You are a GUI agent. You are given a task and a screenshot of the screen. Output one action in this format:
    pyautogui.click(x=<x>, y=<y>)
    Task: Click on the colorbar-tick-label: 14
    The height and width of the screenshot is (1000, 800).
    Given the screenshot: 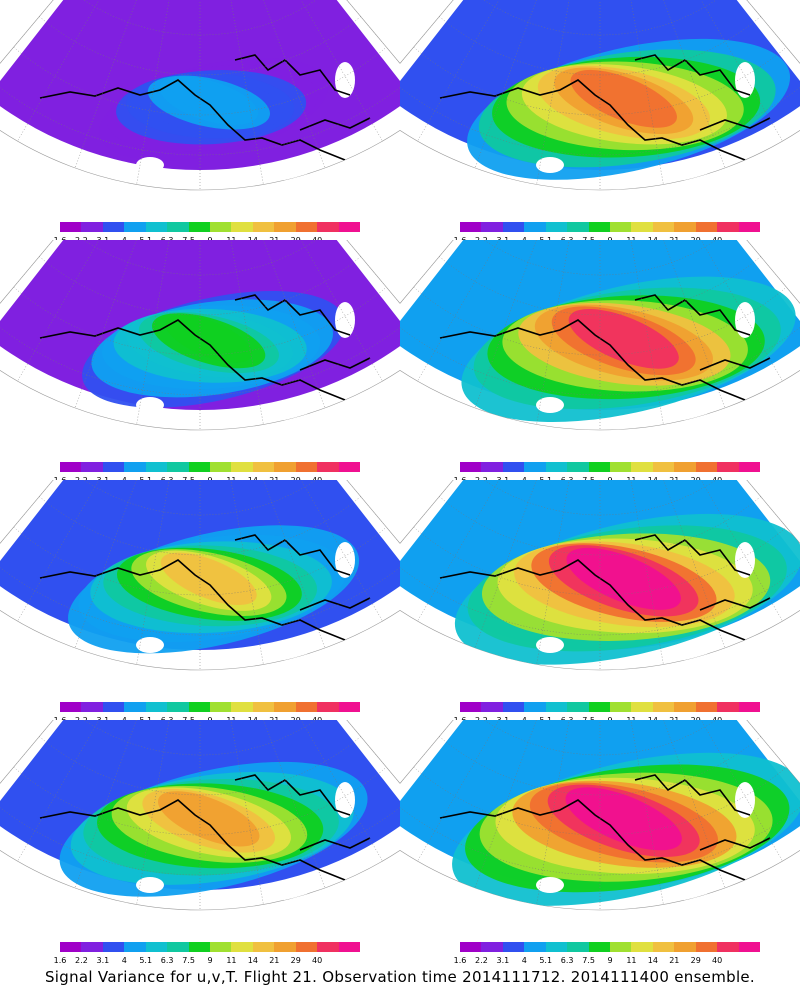 What is the action you would take?
    pyautogui.click(x=652, y=960)
    